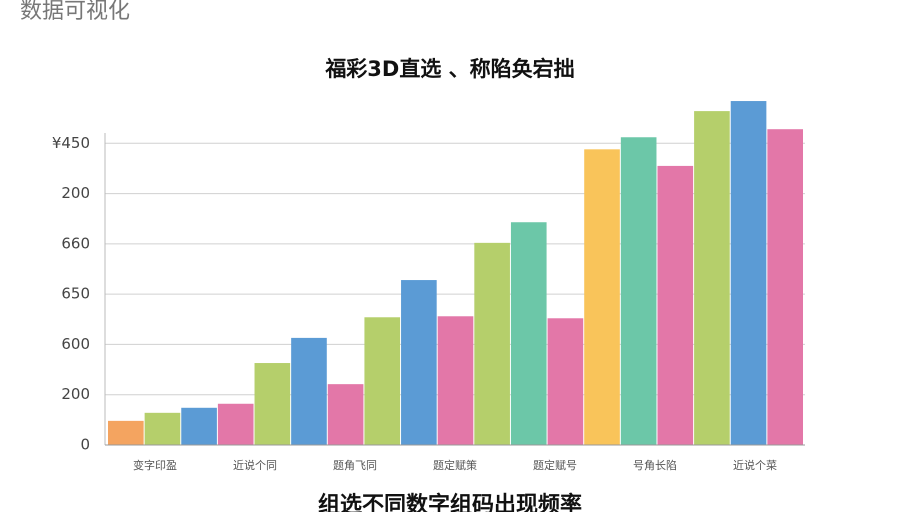 The width and height of the screenshot is (900, 512). I want to click on x-tick-label: 号角长陷, so click(655, 465).